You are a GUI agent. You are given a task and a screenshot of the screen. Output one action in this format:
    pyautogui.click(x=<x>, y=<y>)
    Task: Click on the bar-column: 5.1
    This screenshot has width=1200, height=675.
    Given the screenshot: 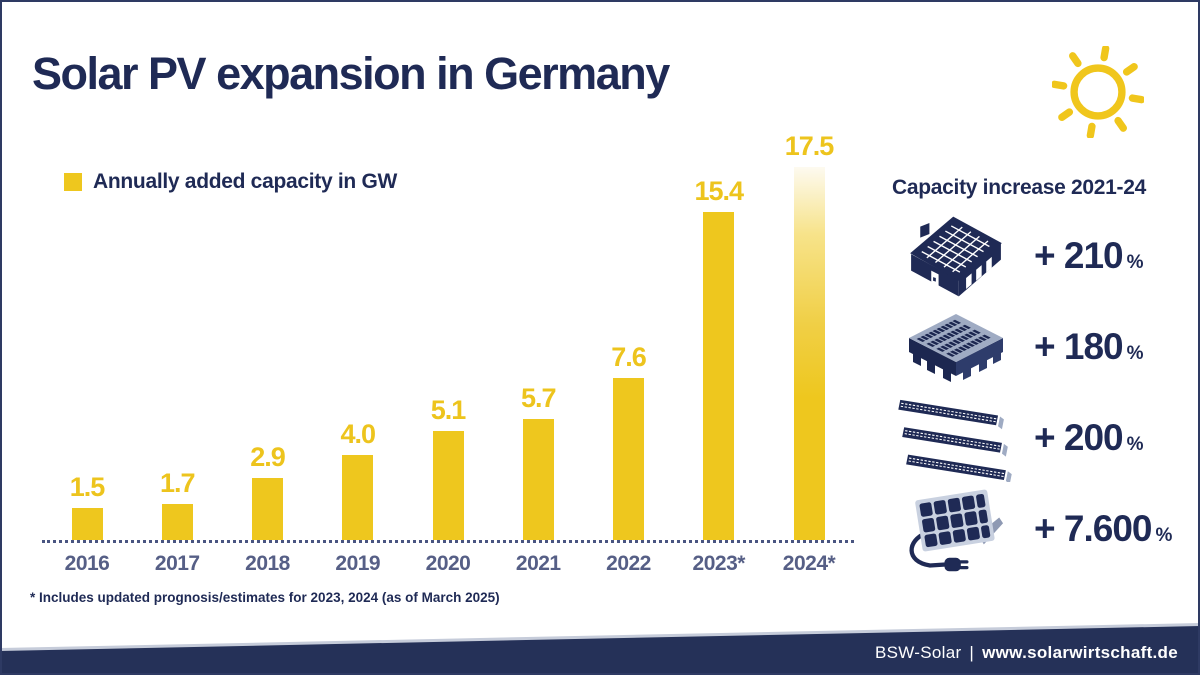 What is the action you would take?
    pyautogui.click(x=448, y=467)
    